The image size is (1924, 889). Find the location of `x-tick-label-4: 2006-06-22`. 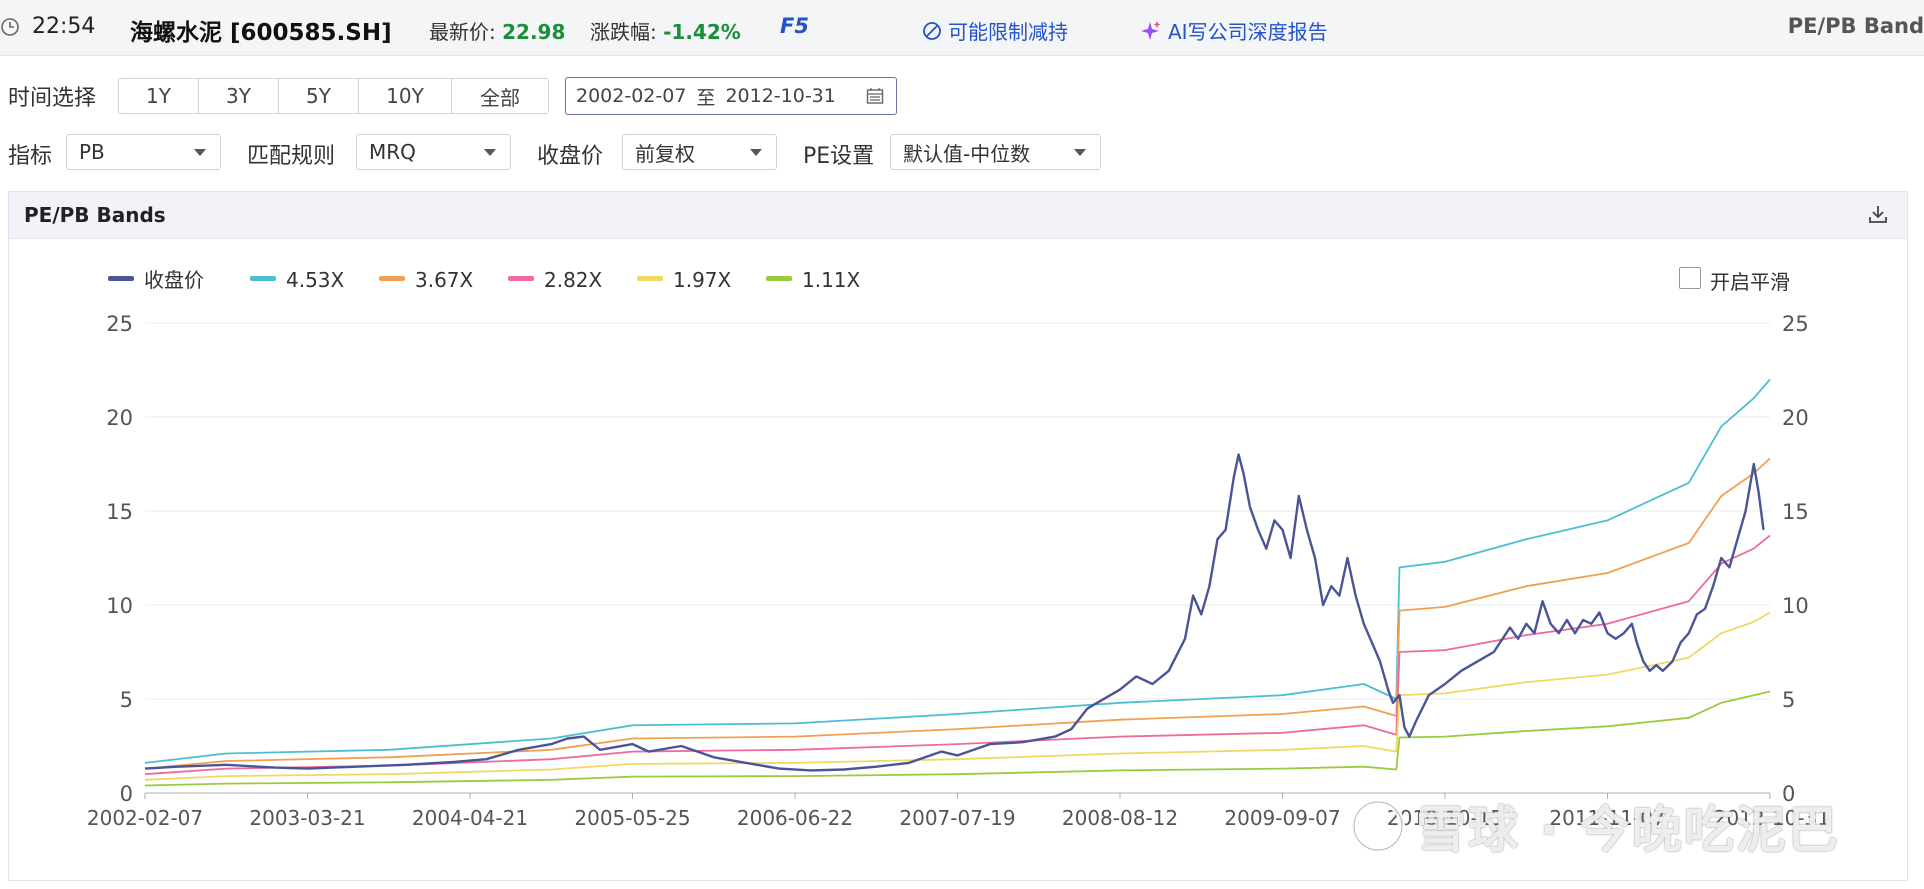

x-tick-label-4: 2006-06-22 is located at coordinates (795, 818).